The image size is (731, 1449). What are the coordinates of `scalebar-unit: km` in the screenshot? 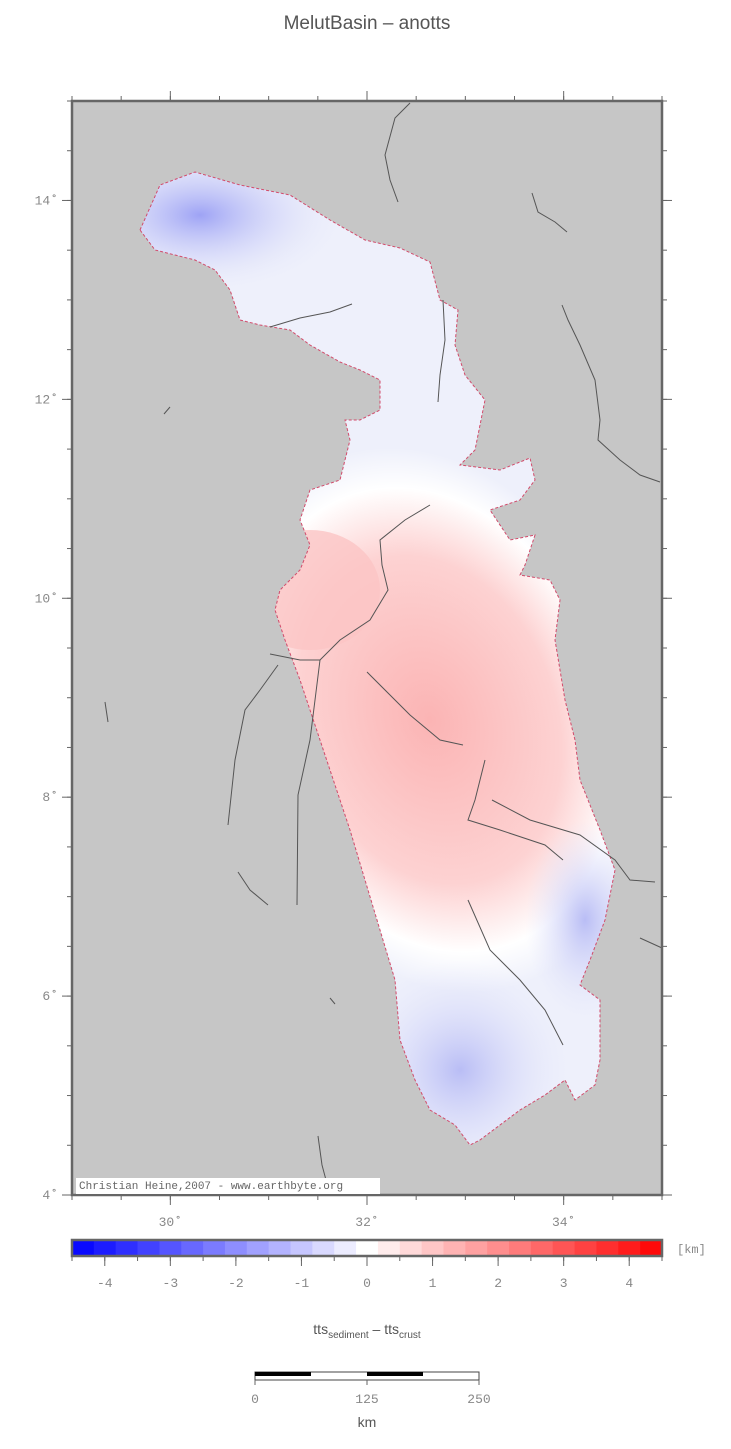 It's located at (367, 1422).